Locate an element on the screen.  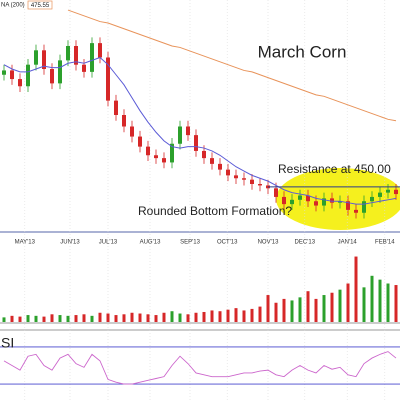
x-tick-label: NOV'13 is located at coordinates (268, 243).